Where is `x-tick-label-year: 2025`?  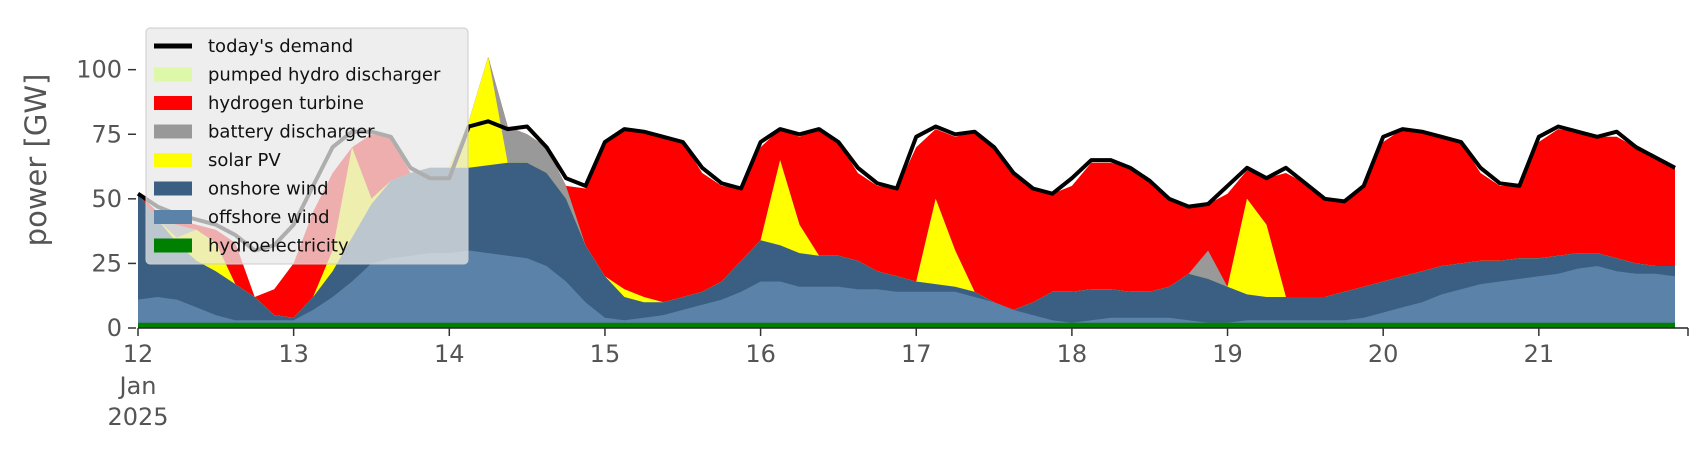
x-tick-label-year: 2025 is located at coordinates (137, 417).